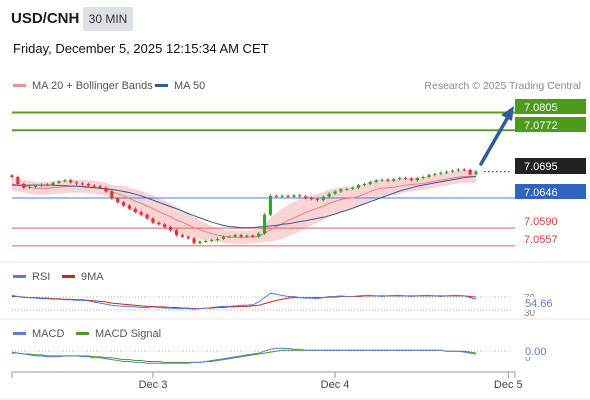  I want to click on symbol-title: USD/CNH, so click(45, 18).